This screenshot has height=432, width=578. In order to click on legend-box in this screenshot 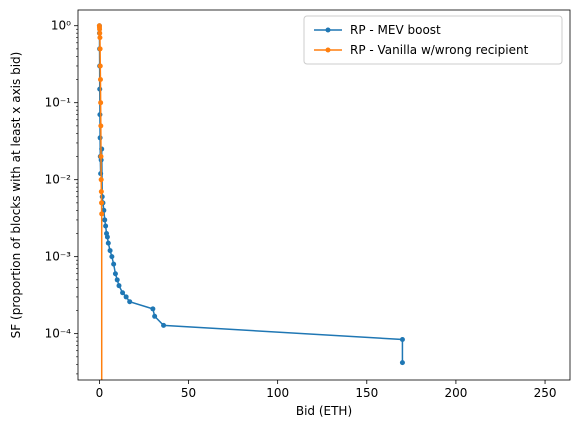, I will do `click(433, 40)`.